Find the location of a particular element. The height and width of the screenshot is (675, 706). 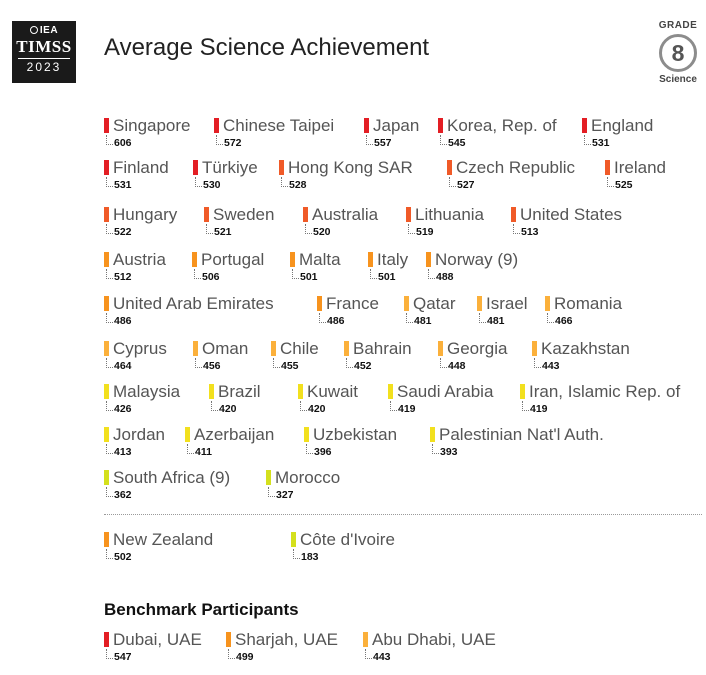

country-name: Uzbekistan is located at coordinates (355, 434).